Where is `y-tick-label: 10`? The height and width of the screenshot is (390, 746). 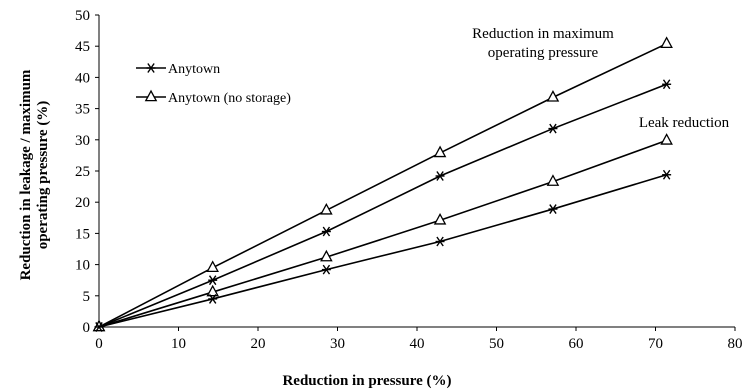
y-tick-label: 10 is located at coordinates (82, 266).